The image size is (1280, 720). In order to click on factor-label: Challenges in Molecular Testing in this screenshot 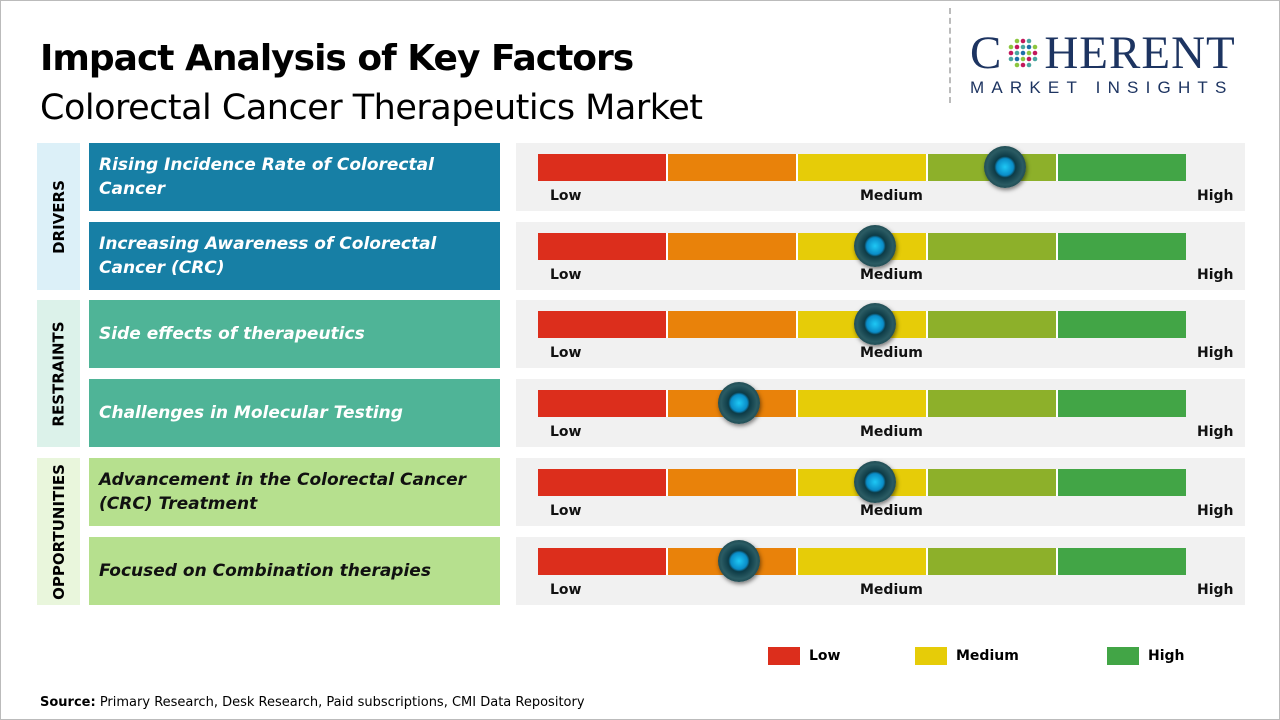, I will do `click(294, 413)`.